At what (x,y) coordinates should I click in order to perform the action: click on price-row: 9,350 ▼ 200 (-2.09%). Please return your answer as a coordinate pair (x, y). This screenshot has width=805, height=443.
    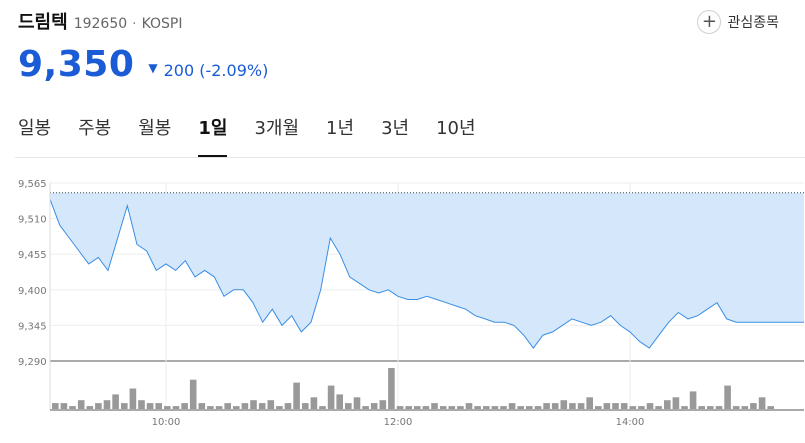
    Looking at the image, I should click on (143, 64).